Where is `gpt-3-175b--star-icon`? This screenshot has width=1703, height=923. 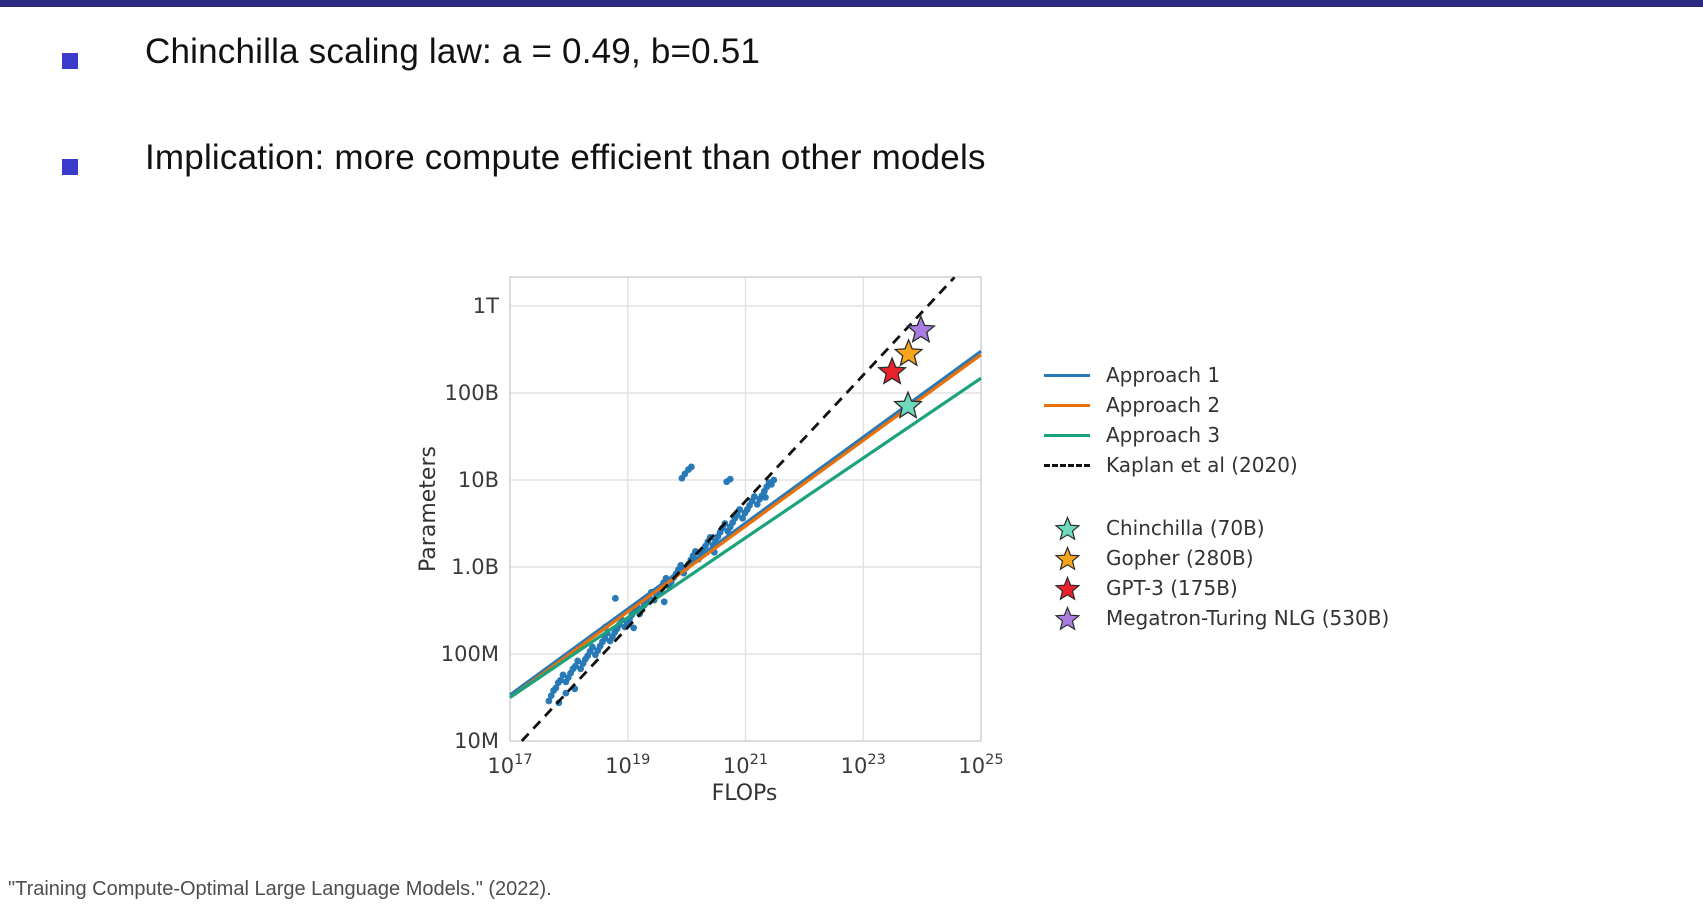
gpt-3-175b--star-icon is located at coordinates (1067, 588).